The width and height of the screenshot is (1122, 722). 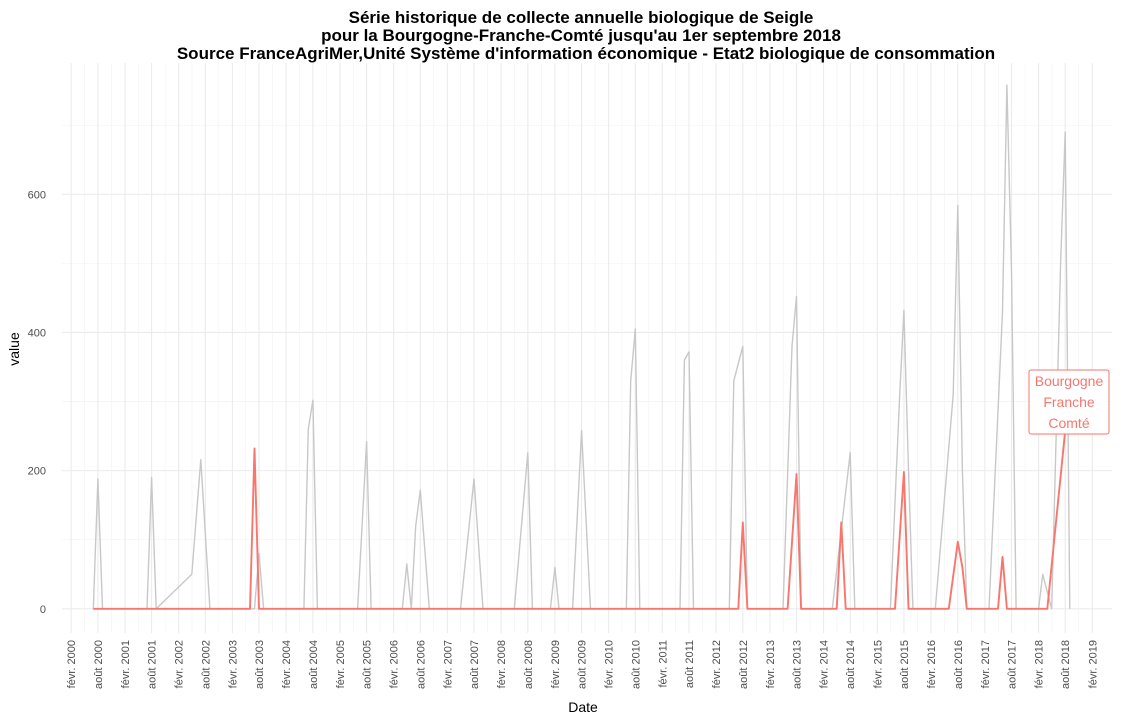 I want to click on x-tick-label: févr. 2018, so click(x=1040, y=664).